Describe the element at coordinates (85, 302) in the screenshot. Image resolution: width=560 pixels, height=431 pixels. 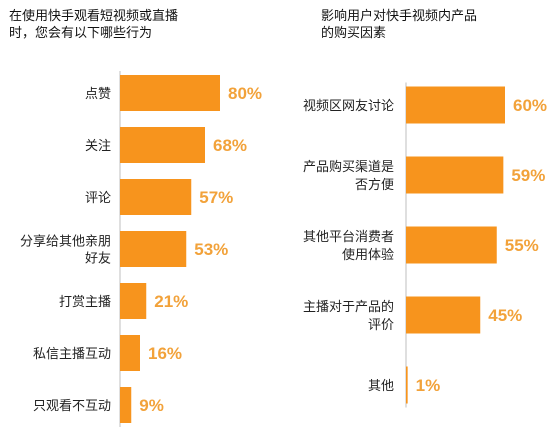
I see `left-category-label-4-0: 打赏主播` at that location.